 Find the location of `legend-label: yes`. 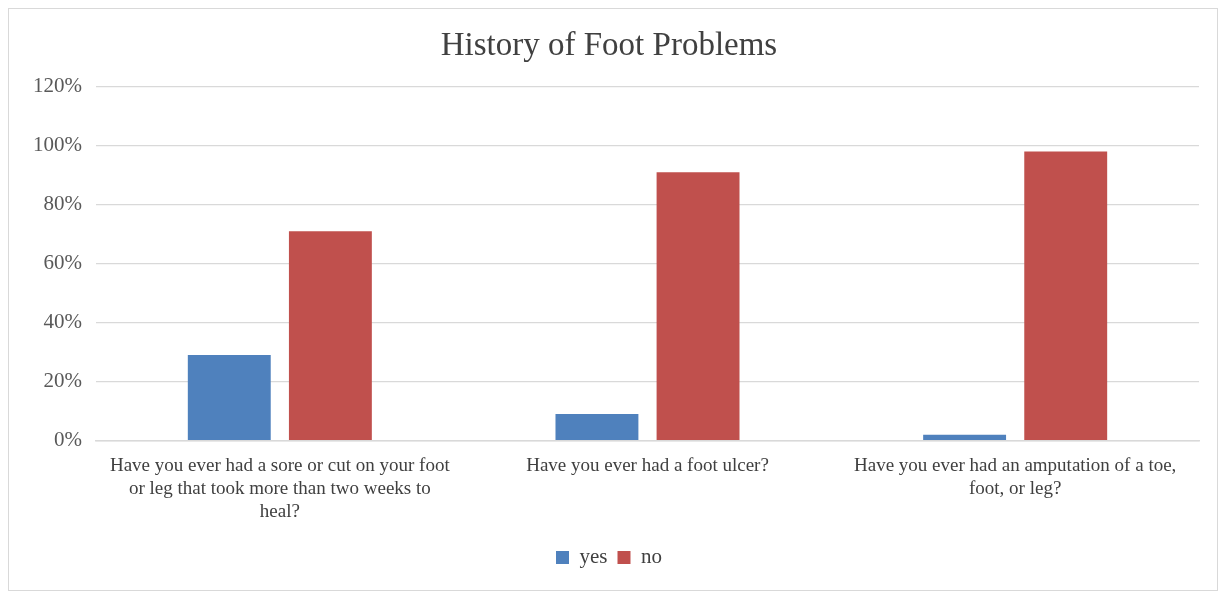

legend-label: yes is located at coordinates (593, 556).